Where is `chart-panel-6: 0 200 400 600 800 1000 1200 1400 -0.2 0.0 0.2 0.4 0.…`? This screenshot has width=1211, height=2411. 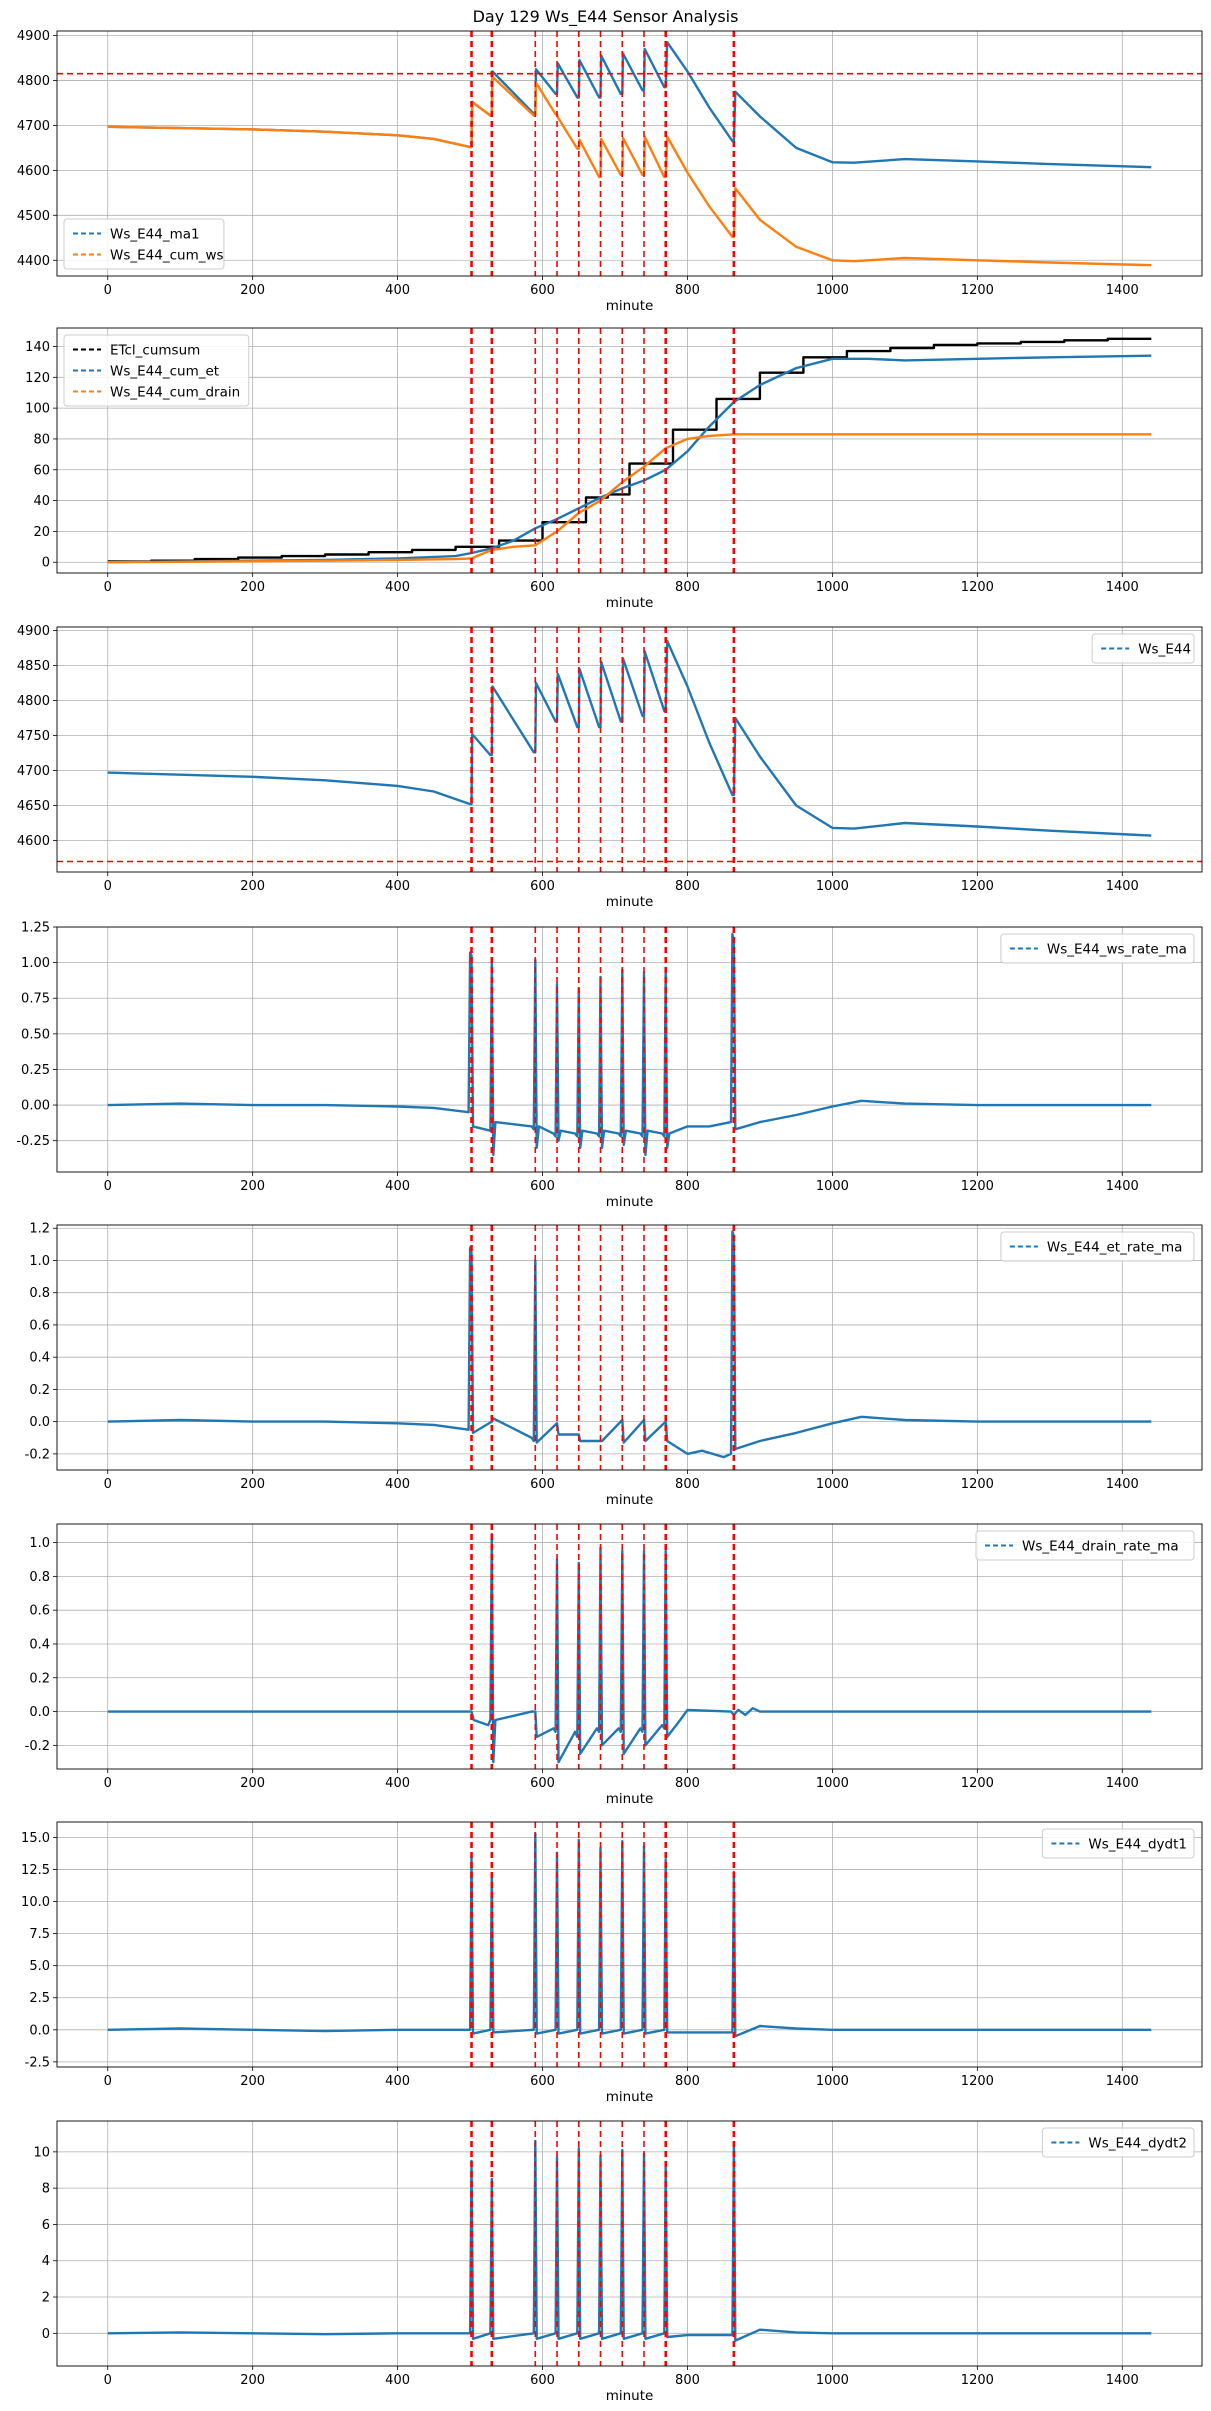 chart-panel-6: 0 200 400 600 800 1000 1200 1400 -0.2 0.0 0.2 0.4 0.… is located at coordinates (614, 1665).